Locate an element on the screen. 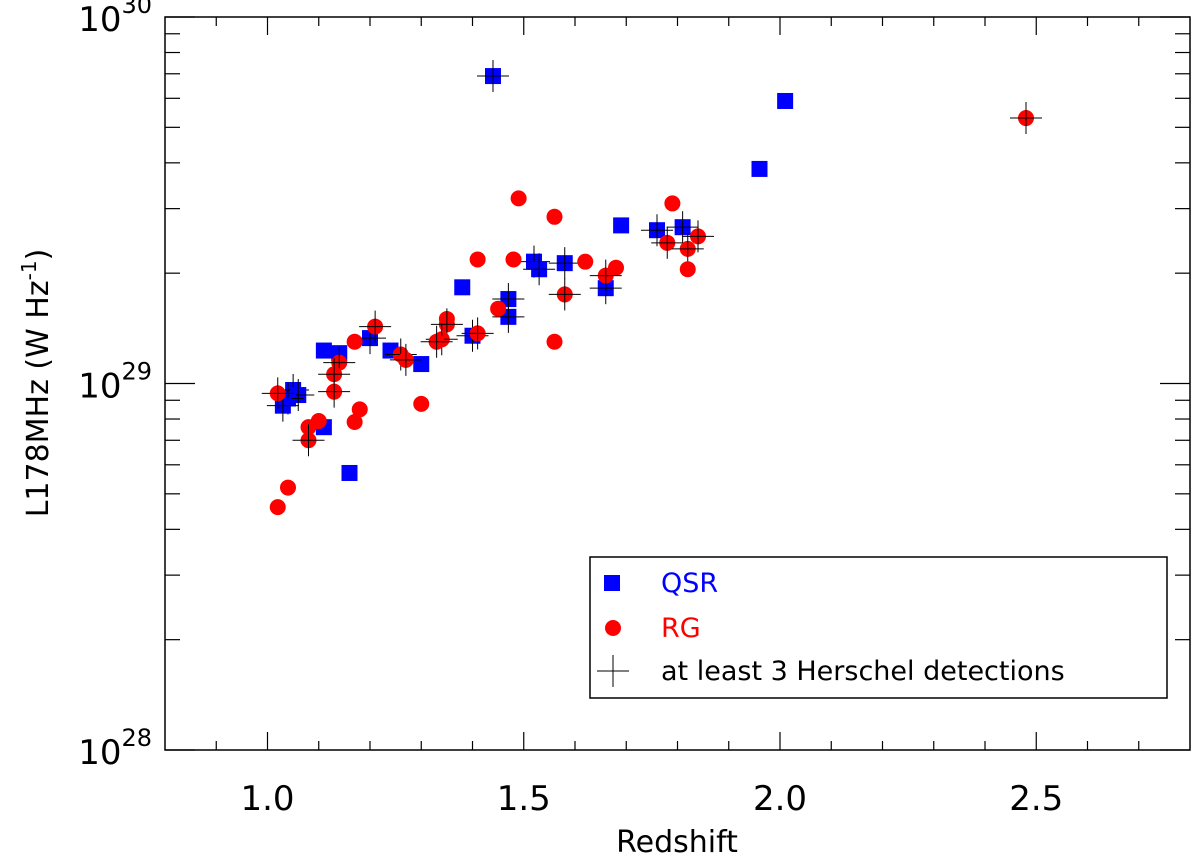 The image size is (1200, 860). y-axis-title: L178MHz (W Hz-1) is located at coordinates (36, 383).